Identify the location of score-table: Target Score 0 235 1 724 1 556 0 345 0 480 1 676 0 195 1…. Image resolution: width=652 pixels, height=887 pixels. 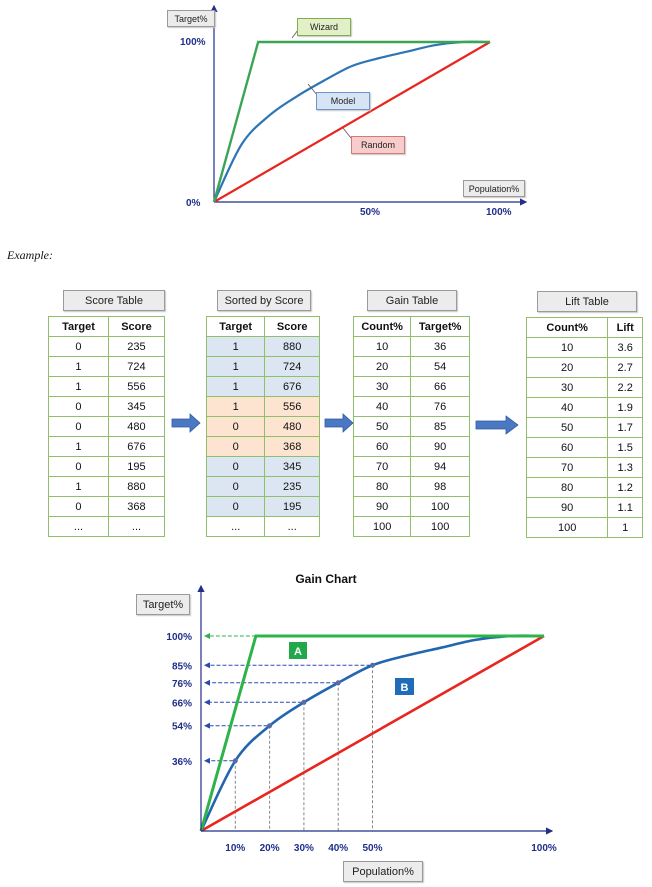
(107, 426).